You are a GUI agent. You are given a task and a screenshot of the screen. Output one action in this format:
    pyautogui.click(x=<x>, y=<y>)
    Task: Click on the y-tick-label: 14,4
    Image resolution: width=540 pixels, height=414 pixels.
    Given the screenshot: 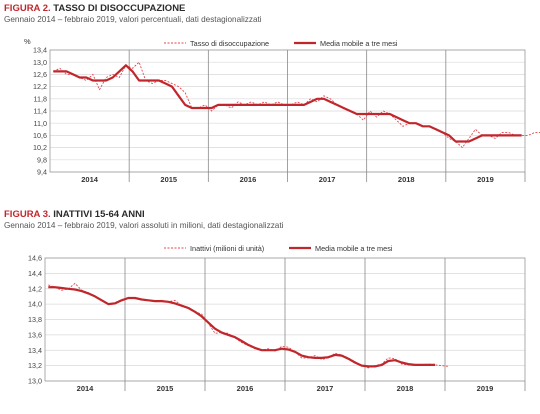 What is the action you would take?
    pyautogui.click(x=35, y=273)
    